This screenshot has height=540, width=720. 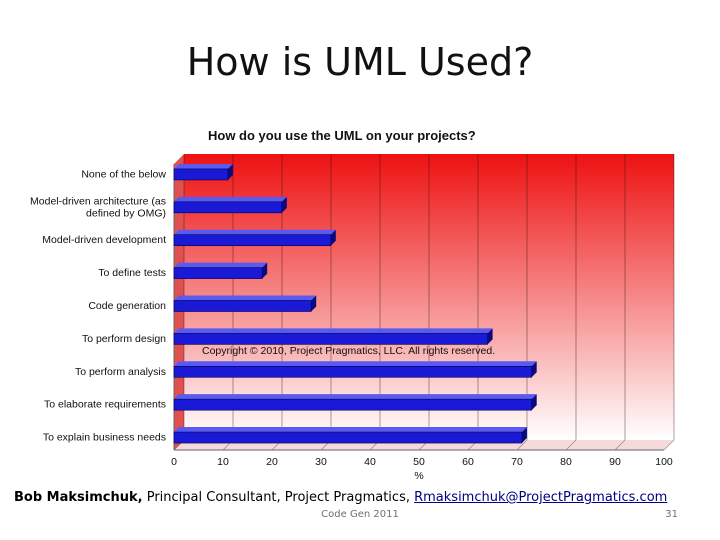 I want to click on category-label: To perform design, so click(x=124, y=339).